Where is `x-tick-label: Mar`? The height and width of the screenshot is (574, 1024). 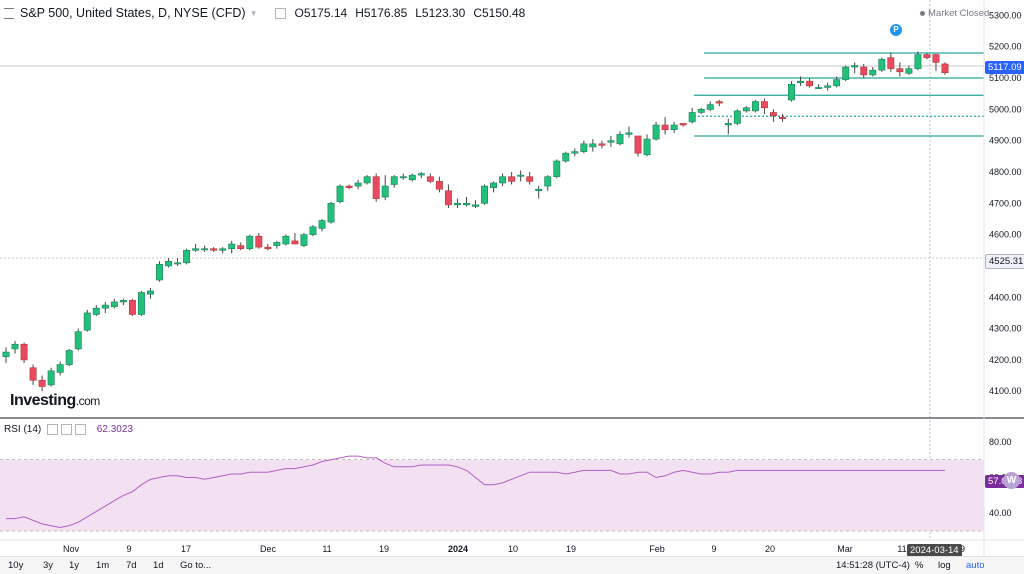 x-tick-label: Mar is located at coordinates (845, 549).